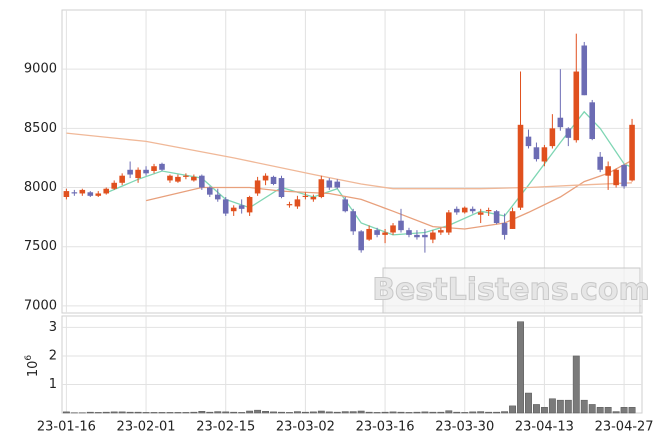 The height and width of the screenshot is (444, 663). I want to click on volume-tick-label: 3, so click(53, 327).